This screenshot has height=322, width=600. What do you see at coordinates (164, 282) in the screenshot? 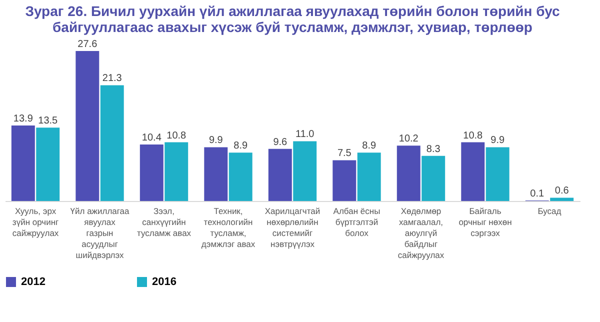
I see `legend-label: 2016` at bounding box center [164, 282].